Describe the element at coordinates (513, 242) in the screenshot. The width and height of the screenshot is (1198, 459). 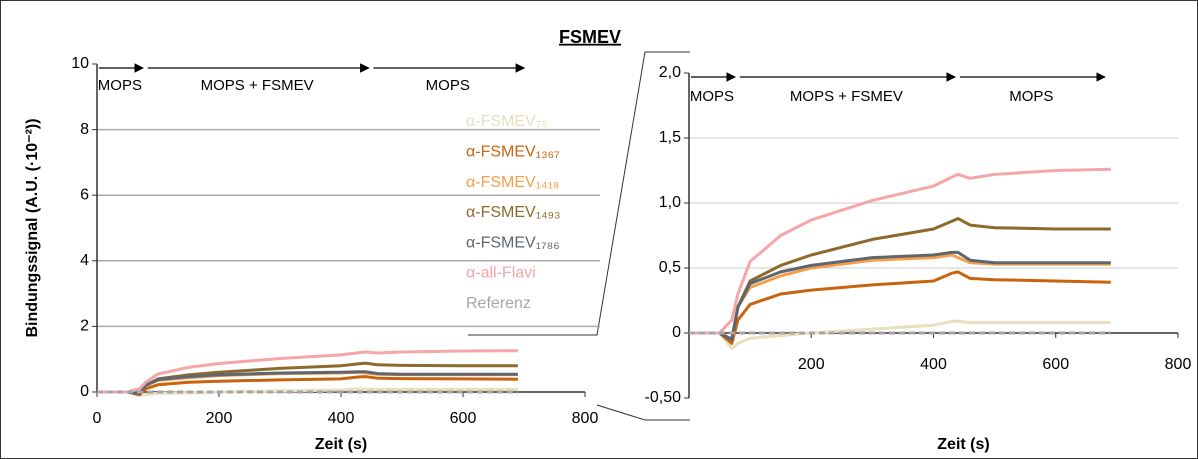
I see `legend-label: α-FSMEV₁₇₈₆` at that location.